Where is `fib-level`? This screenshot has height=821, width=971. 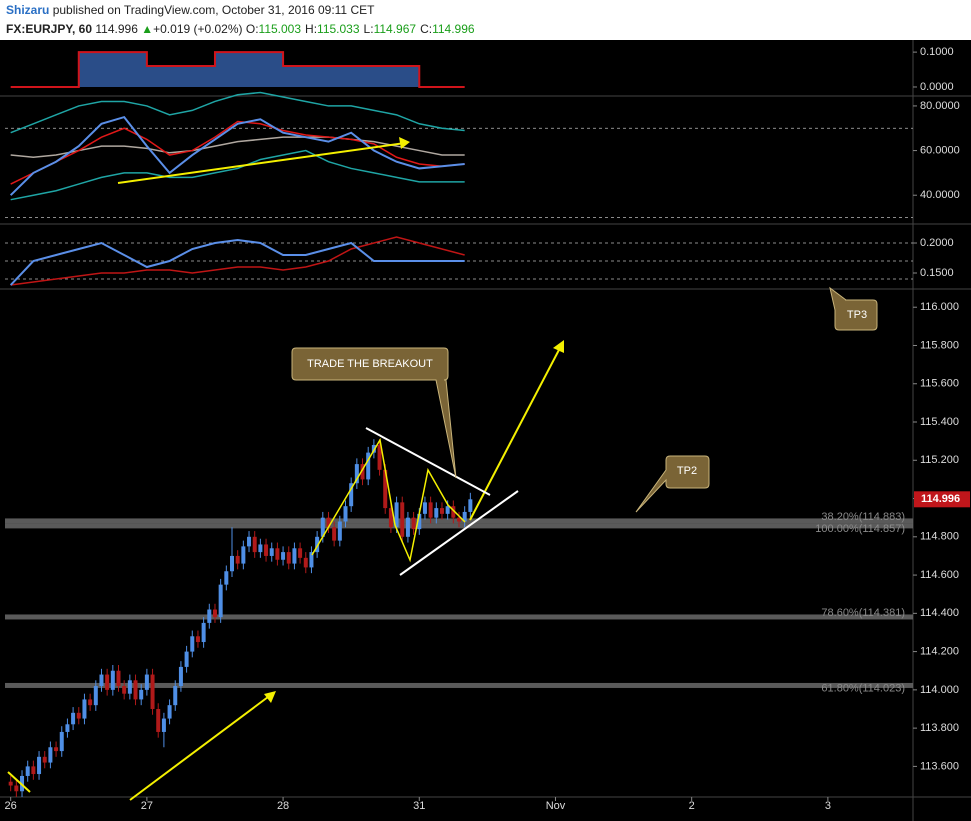 fib-level is located at coordinates (459, 617).